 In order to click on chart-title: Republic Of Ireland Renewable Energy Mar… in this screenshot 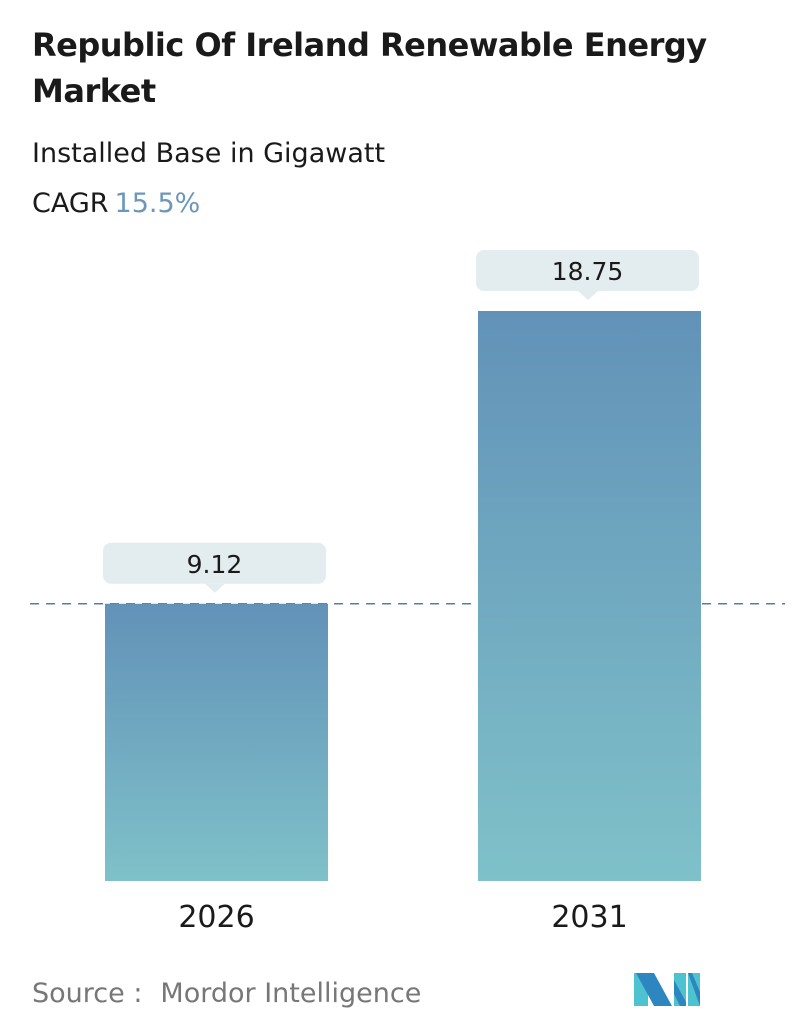, I will do `click(369, 68)`.